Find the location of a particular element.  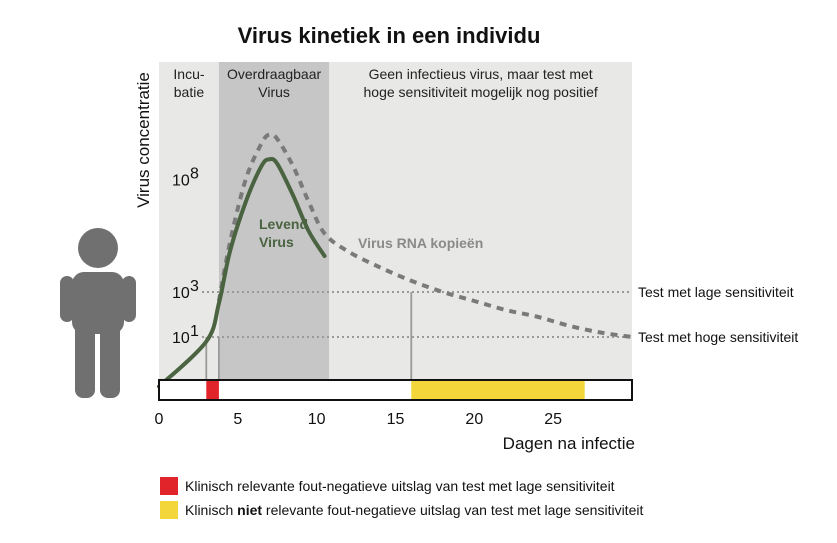

timeline-frame is located at coordinates (395, 390).